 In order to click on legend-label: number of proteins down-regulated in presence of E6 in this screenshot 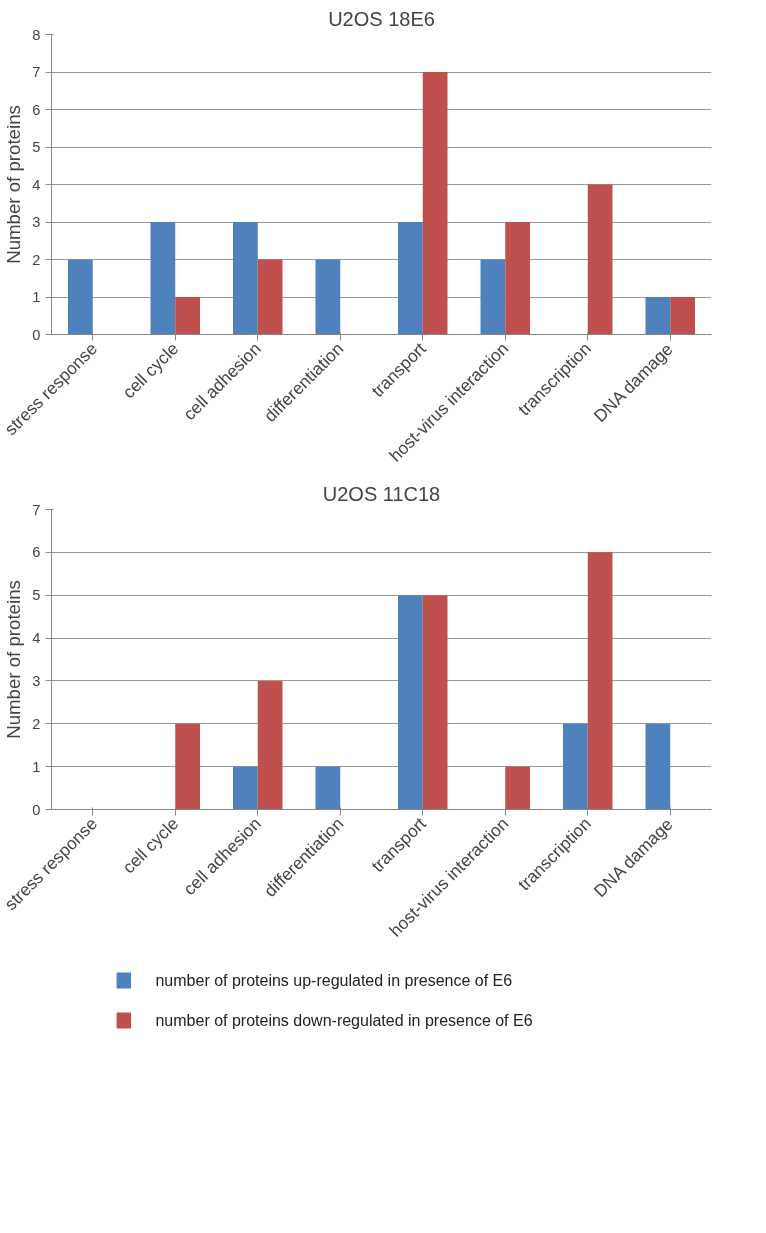, I will do `click(344, 1020)`.